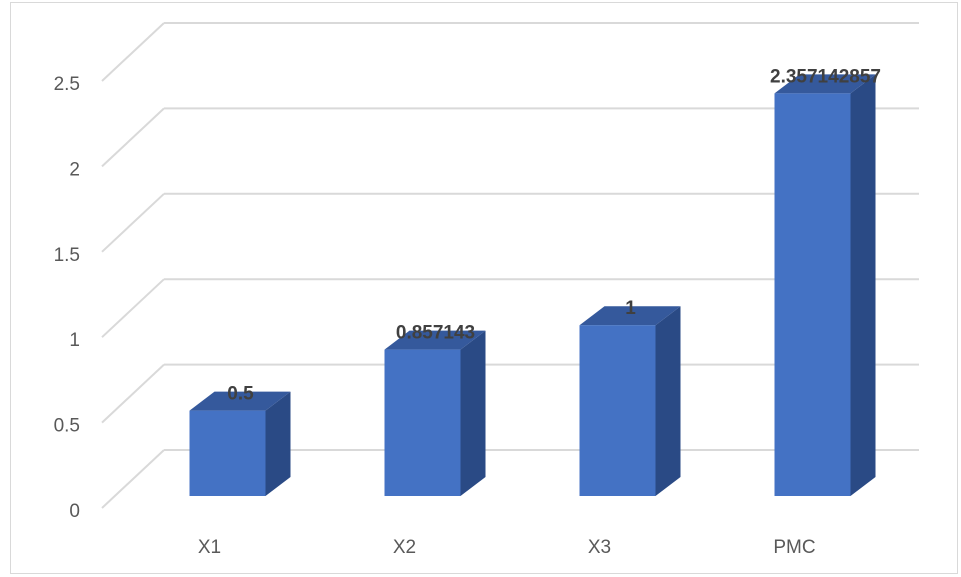 This screenshot has height=577, width=961. Describe the element at coordinates (404, 547) in the screenshot. I see `x-tick-label-x2: X2` at that location.